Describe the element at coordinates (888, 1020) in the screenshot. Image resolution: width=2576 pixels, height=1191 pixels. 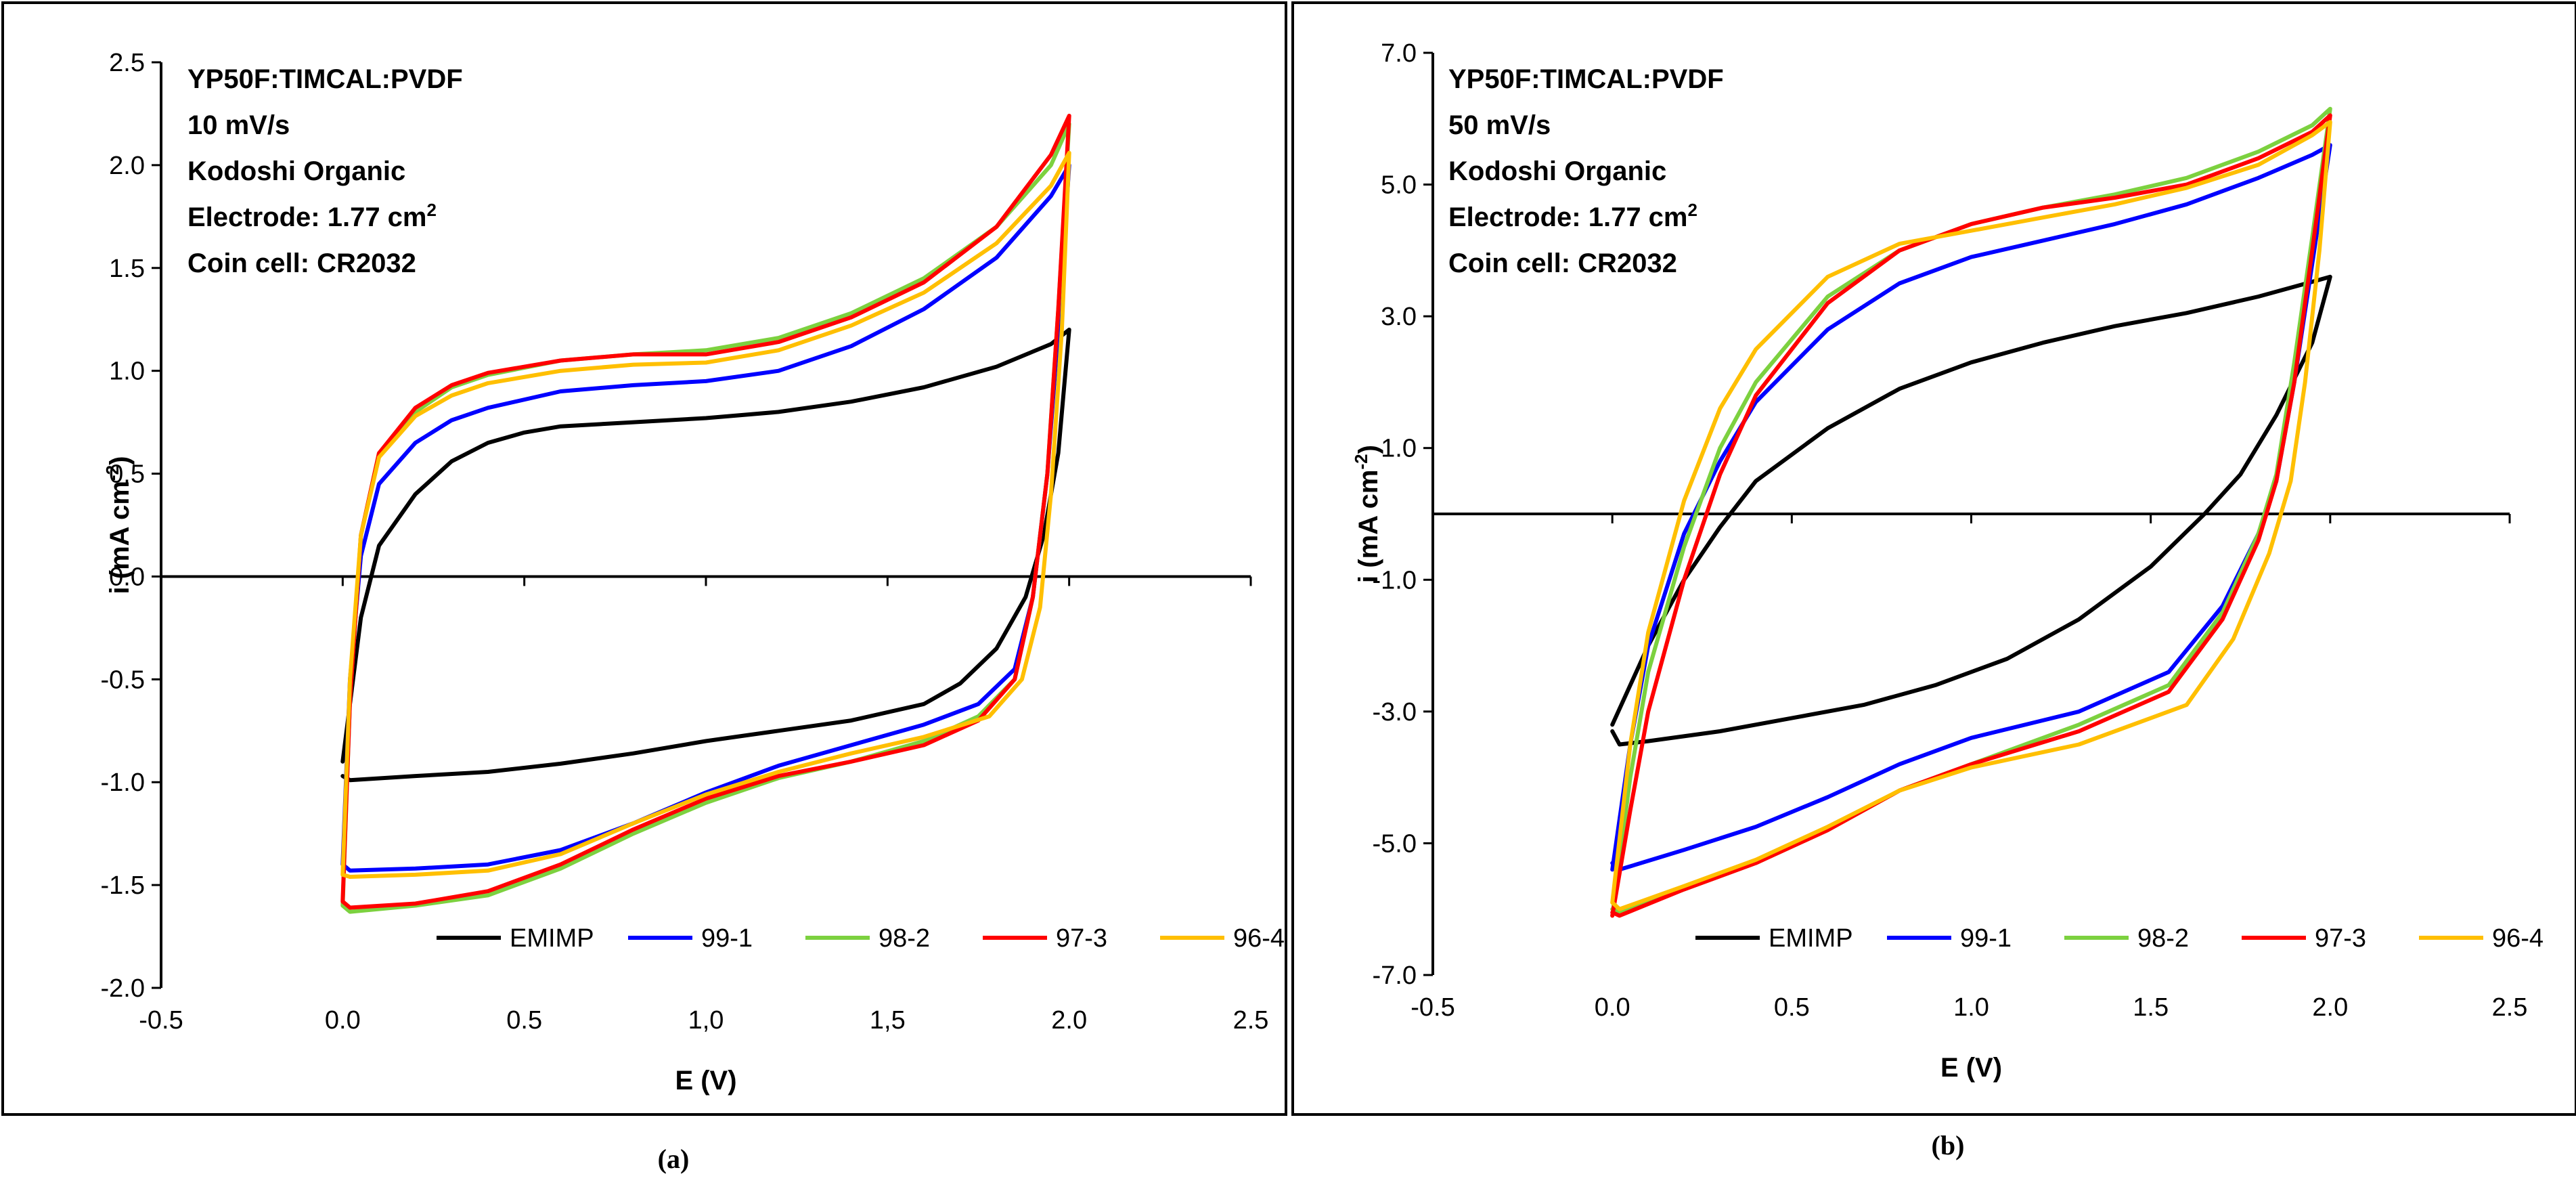
I see `x-tick-label: 1,5` at that location.